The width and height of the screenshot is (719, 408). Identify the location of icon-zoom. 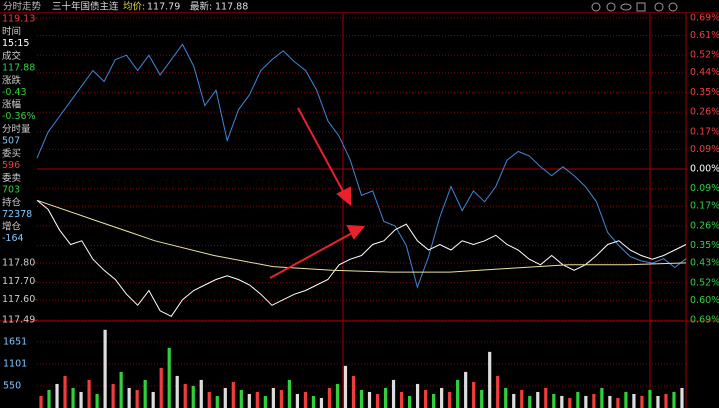
(611, 7).